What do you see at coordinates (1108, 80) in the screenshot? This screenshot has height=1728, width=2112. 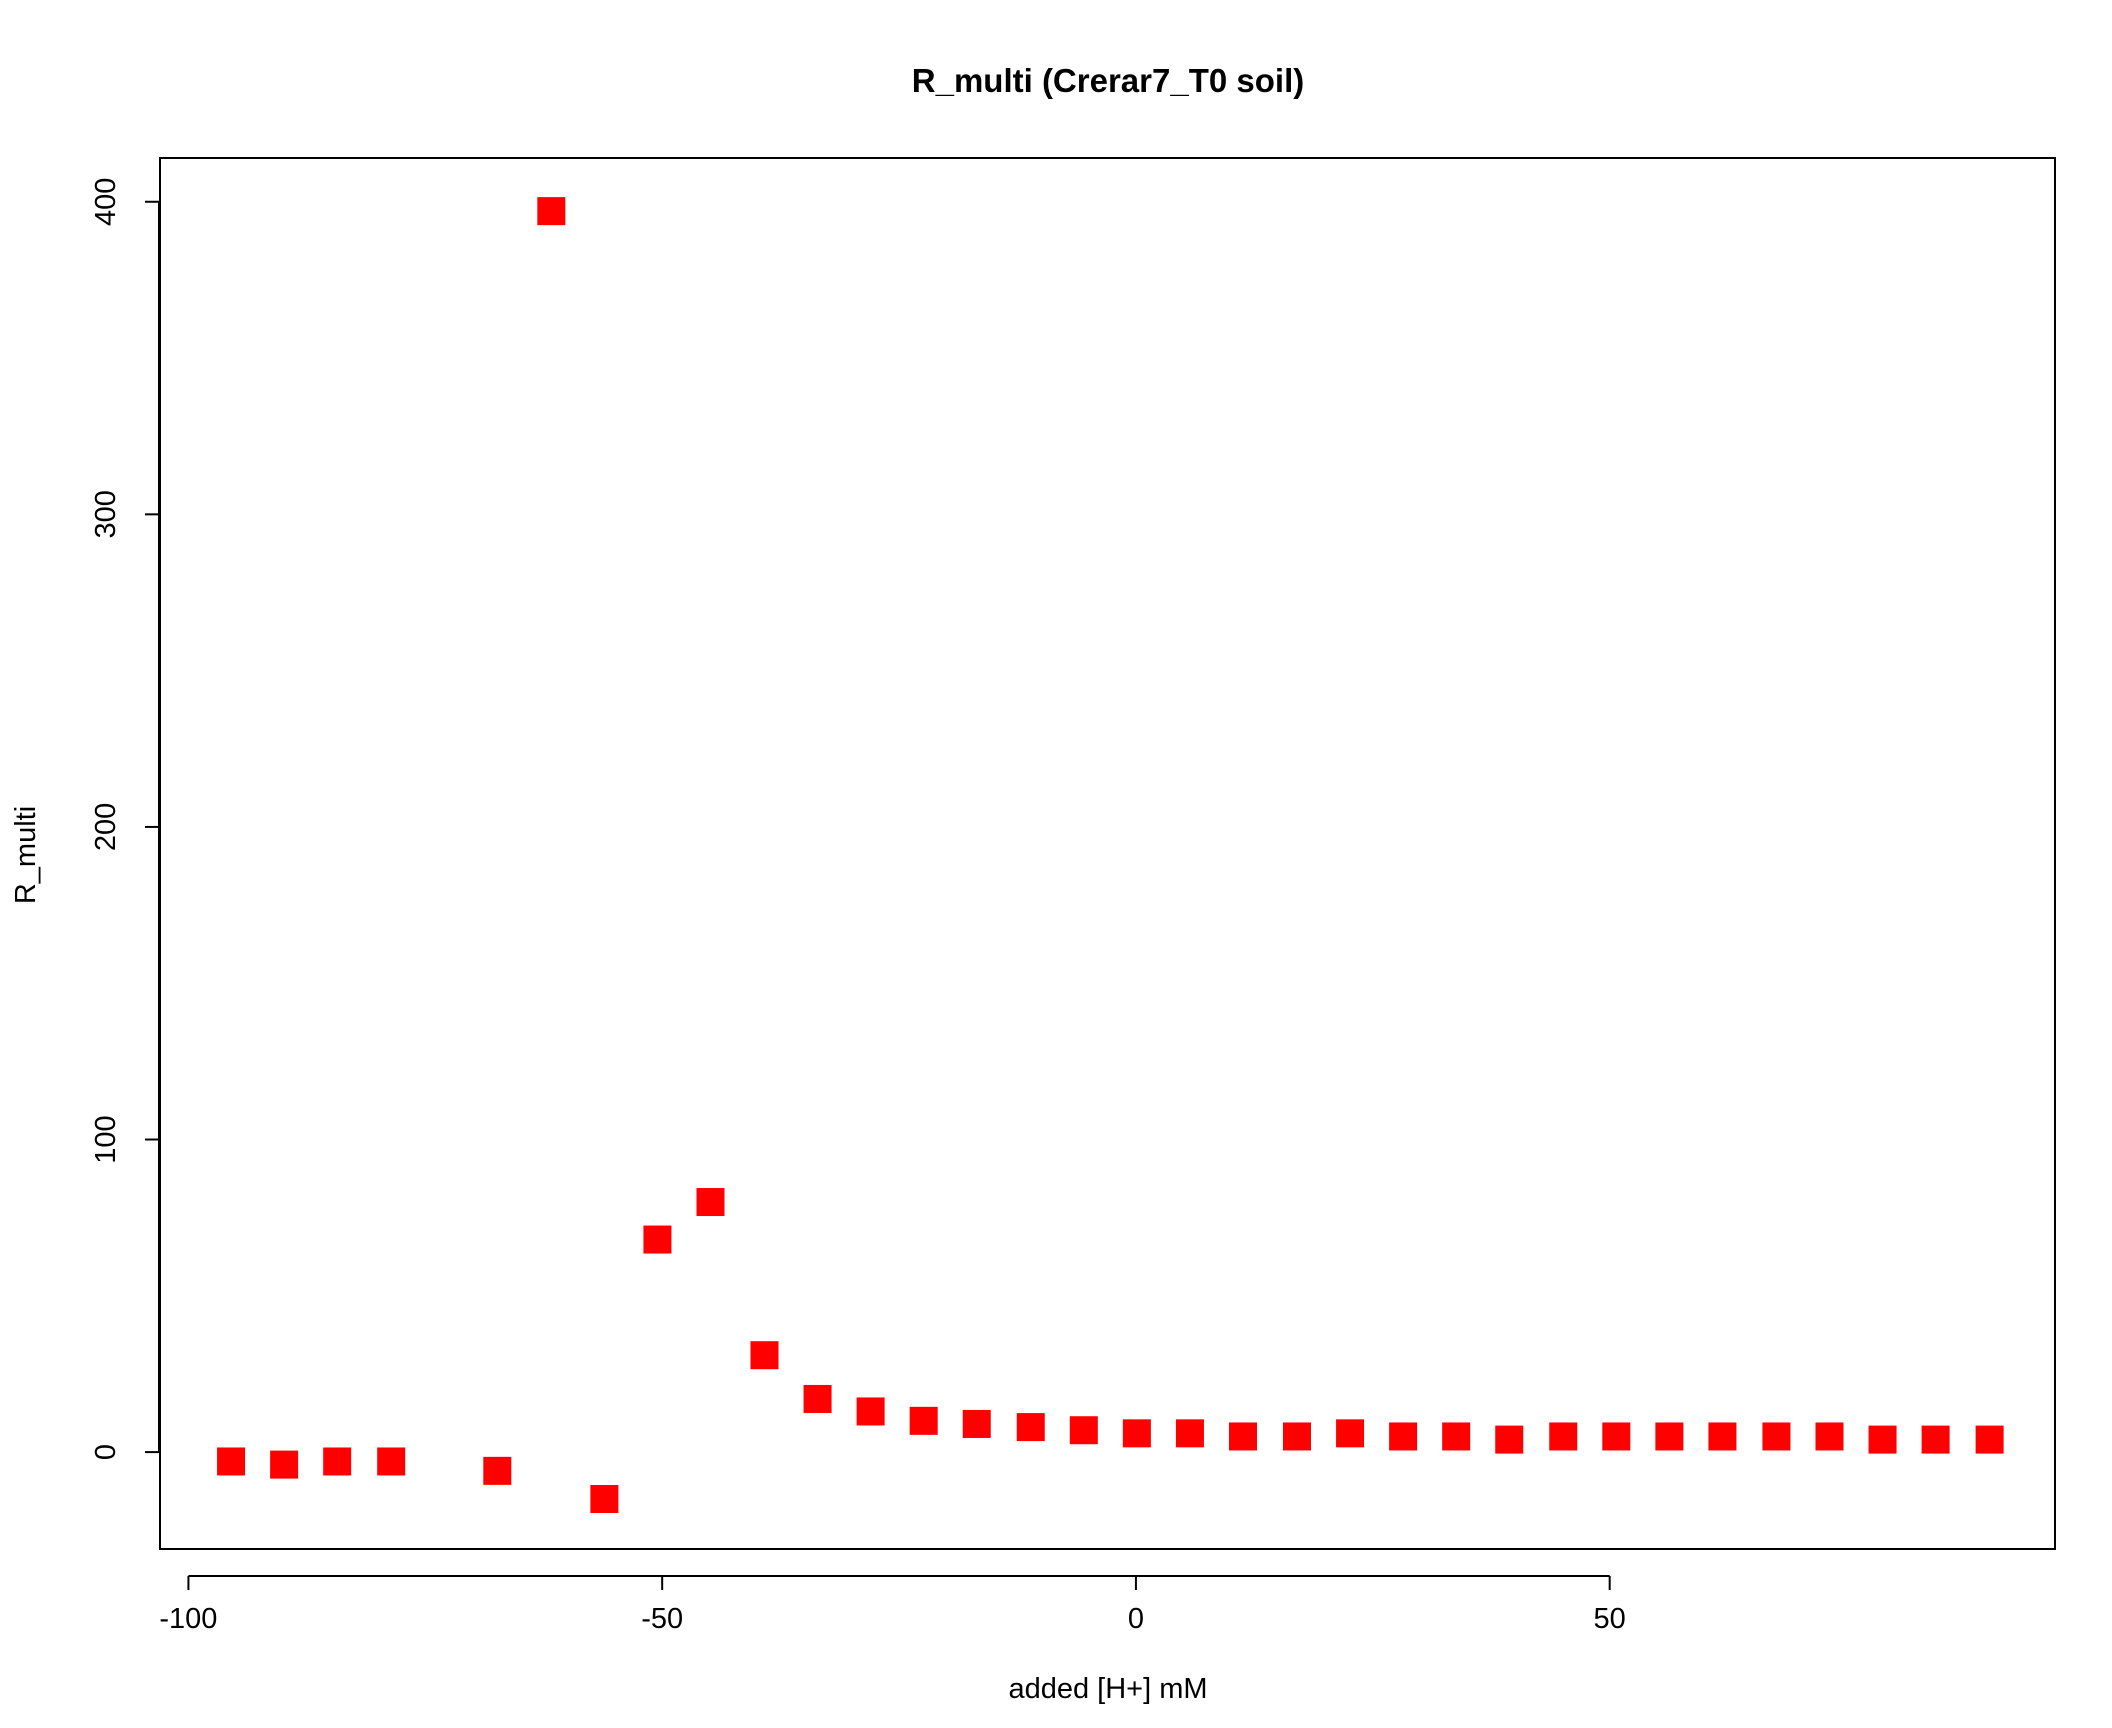 I see `chart-title: R_multi (Crerar7_T0 soil)` at bounding box center [1108, 80].